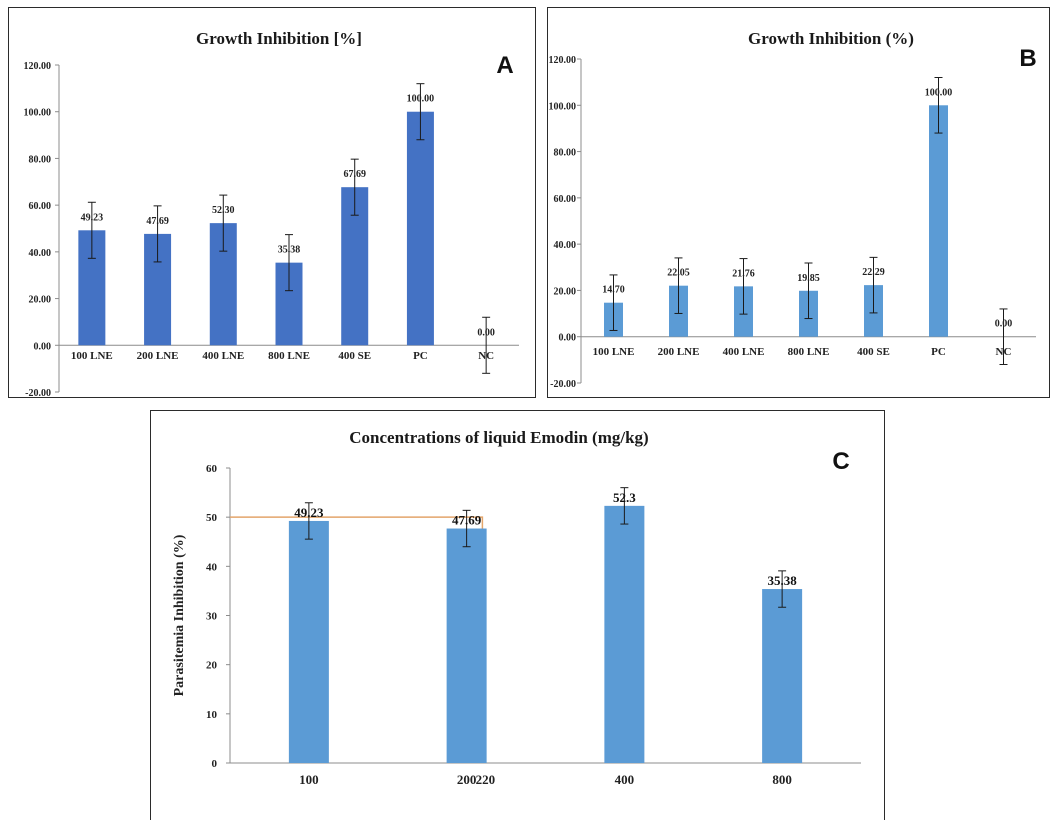  What do you see at coordinates (215, 764) in the screenshot?
I see `y-tick-label: 0` at bounding box center [215, 764].